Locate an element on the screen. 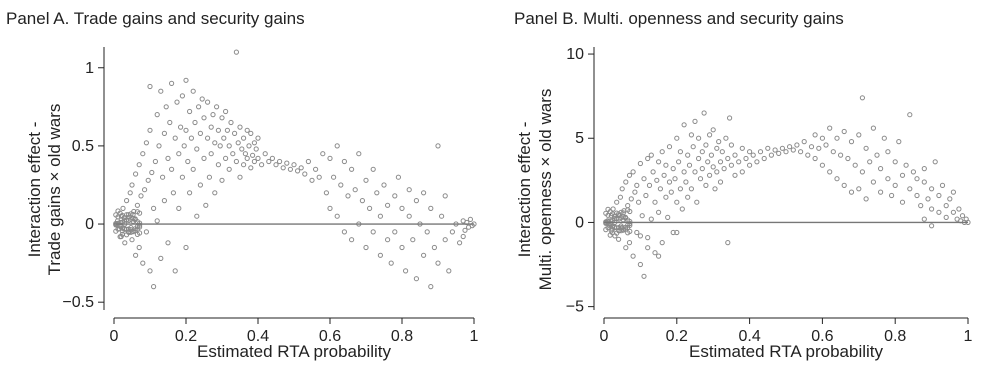 This screenshot has height=366, width=981. panel-b-x-tick-label: 0.4 is located at coordinates (749, 336).